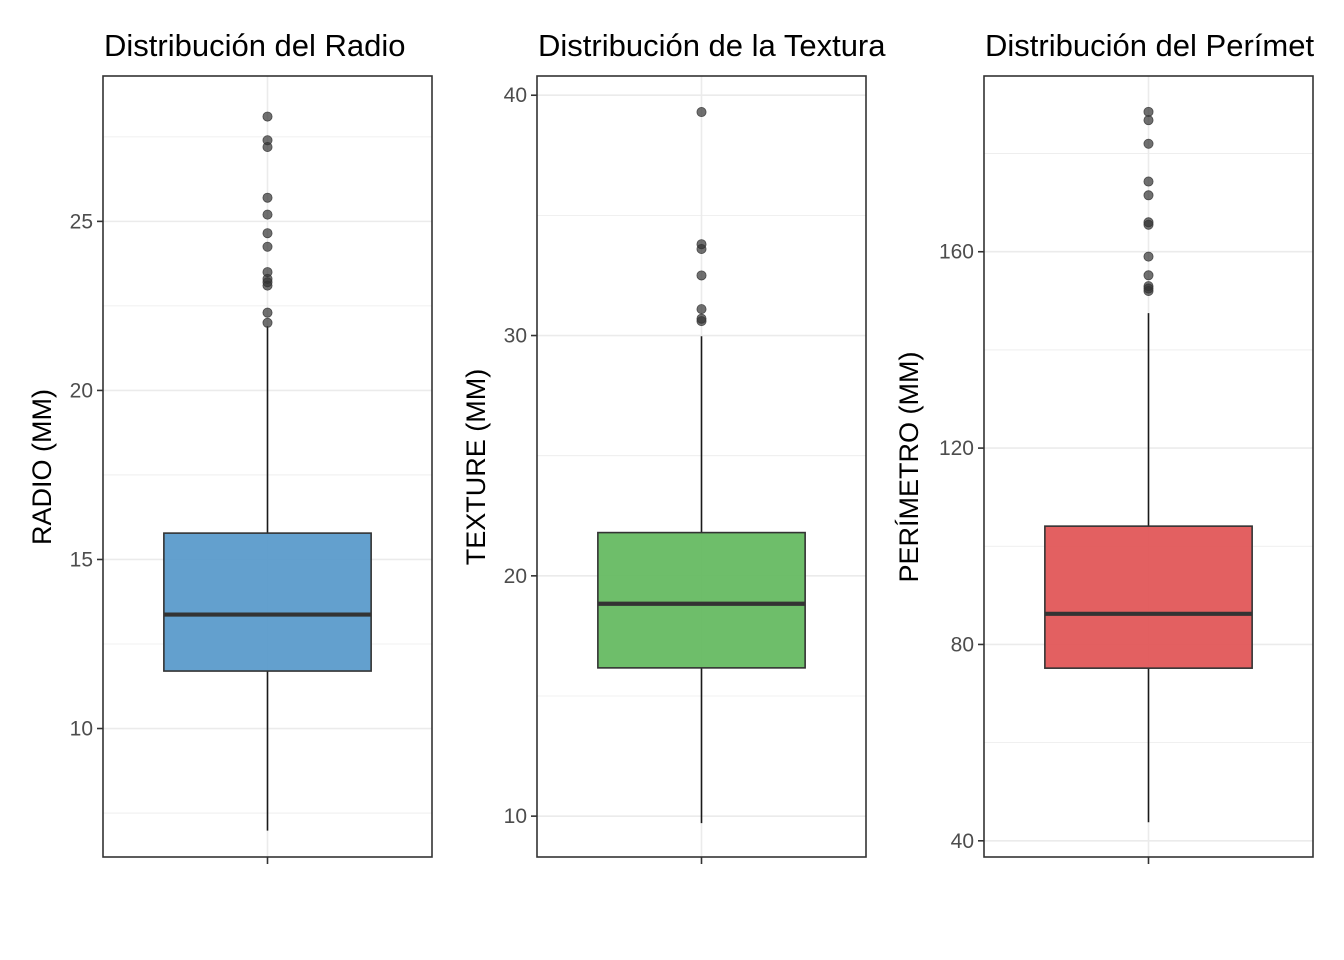 The width and height of the screenshot is (1344, 960). What do you see at coordinates (81, 221) in the screenshot?
I see `y-tick-label: 25` at bounding box center [81, 221].